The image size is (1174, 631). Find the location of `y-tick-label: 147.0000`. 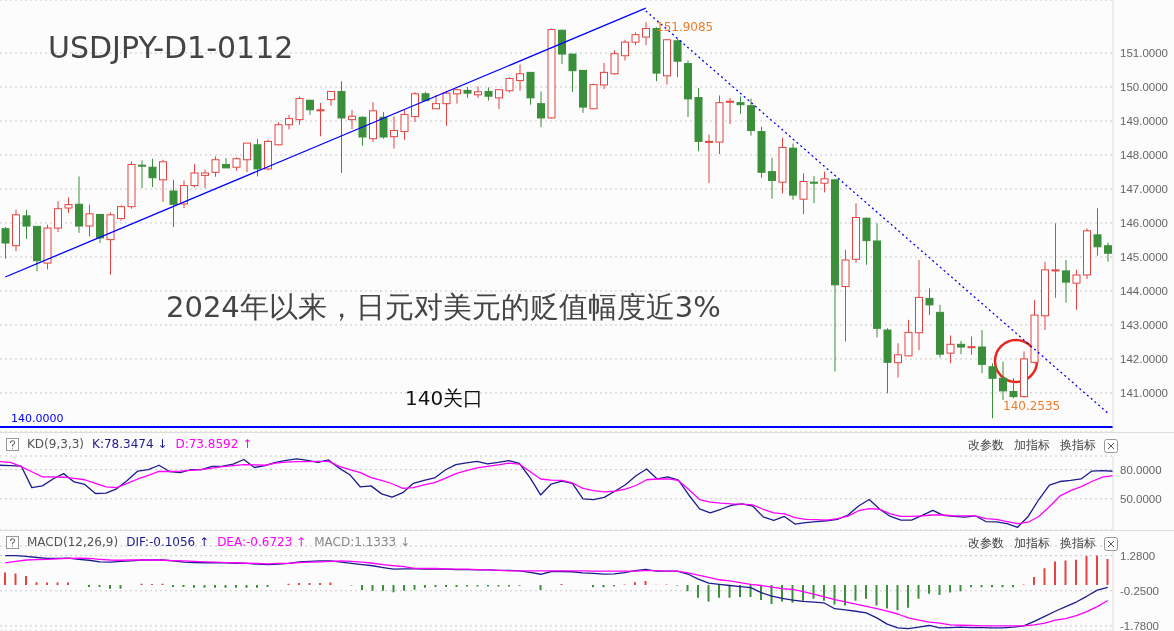

y-tick-label: 147.0000 is located at coordinates (1144, 189).